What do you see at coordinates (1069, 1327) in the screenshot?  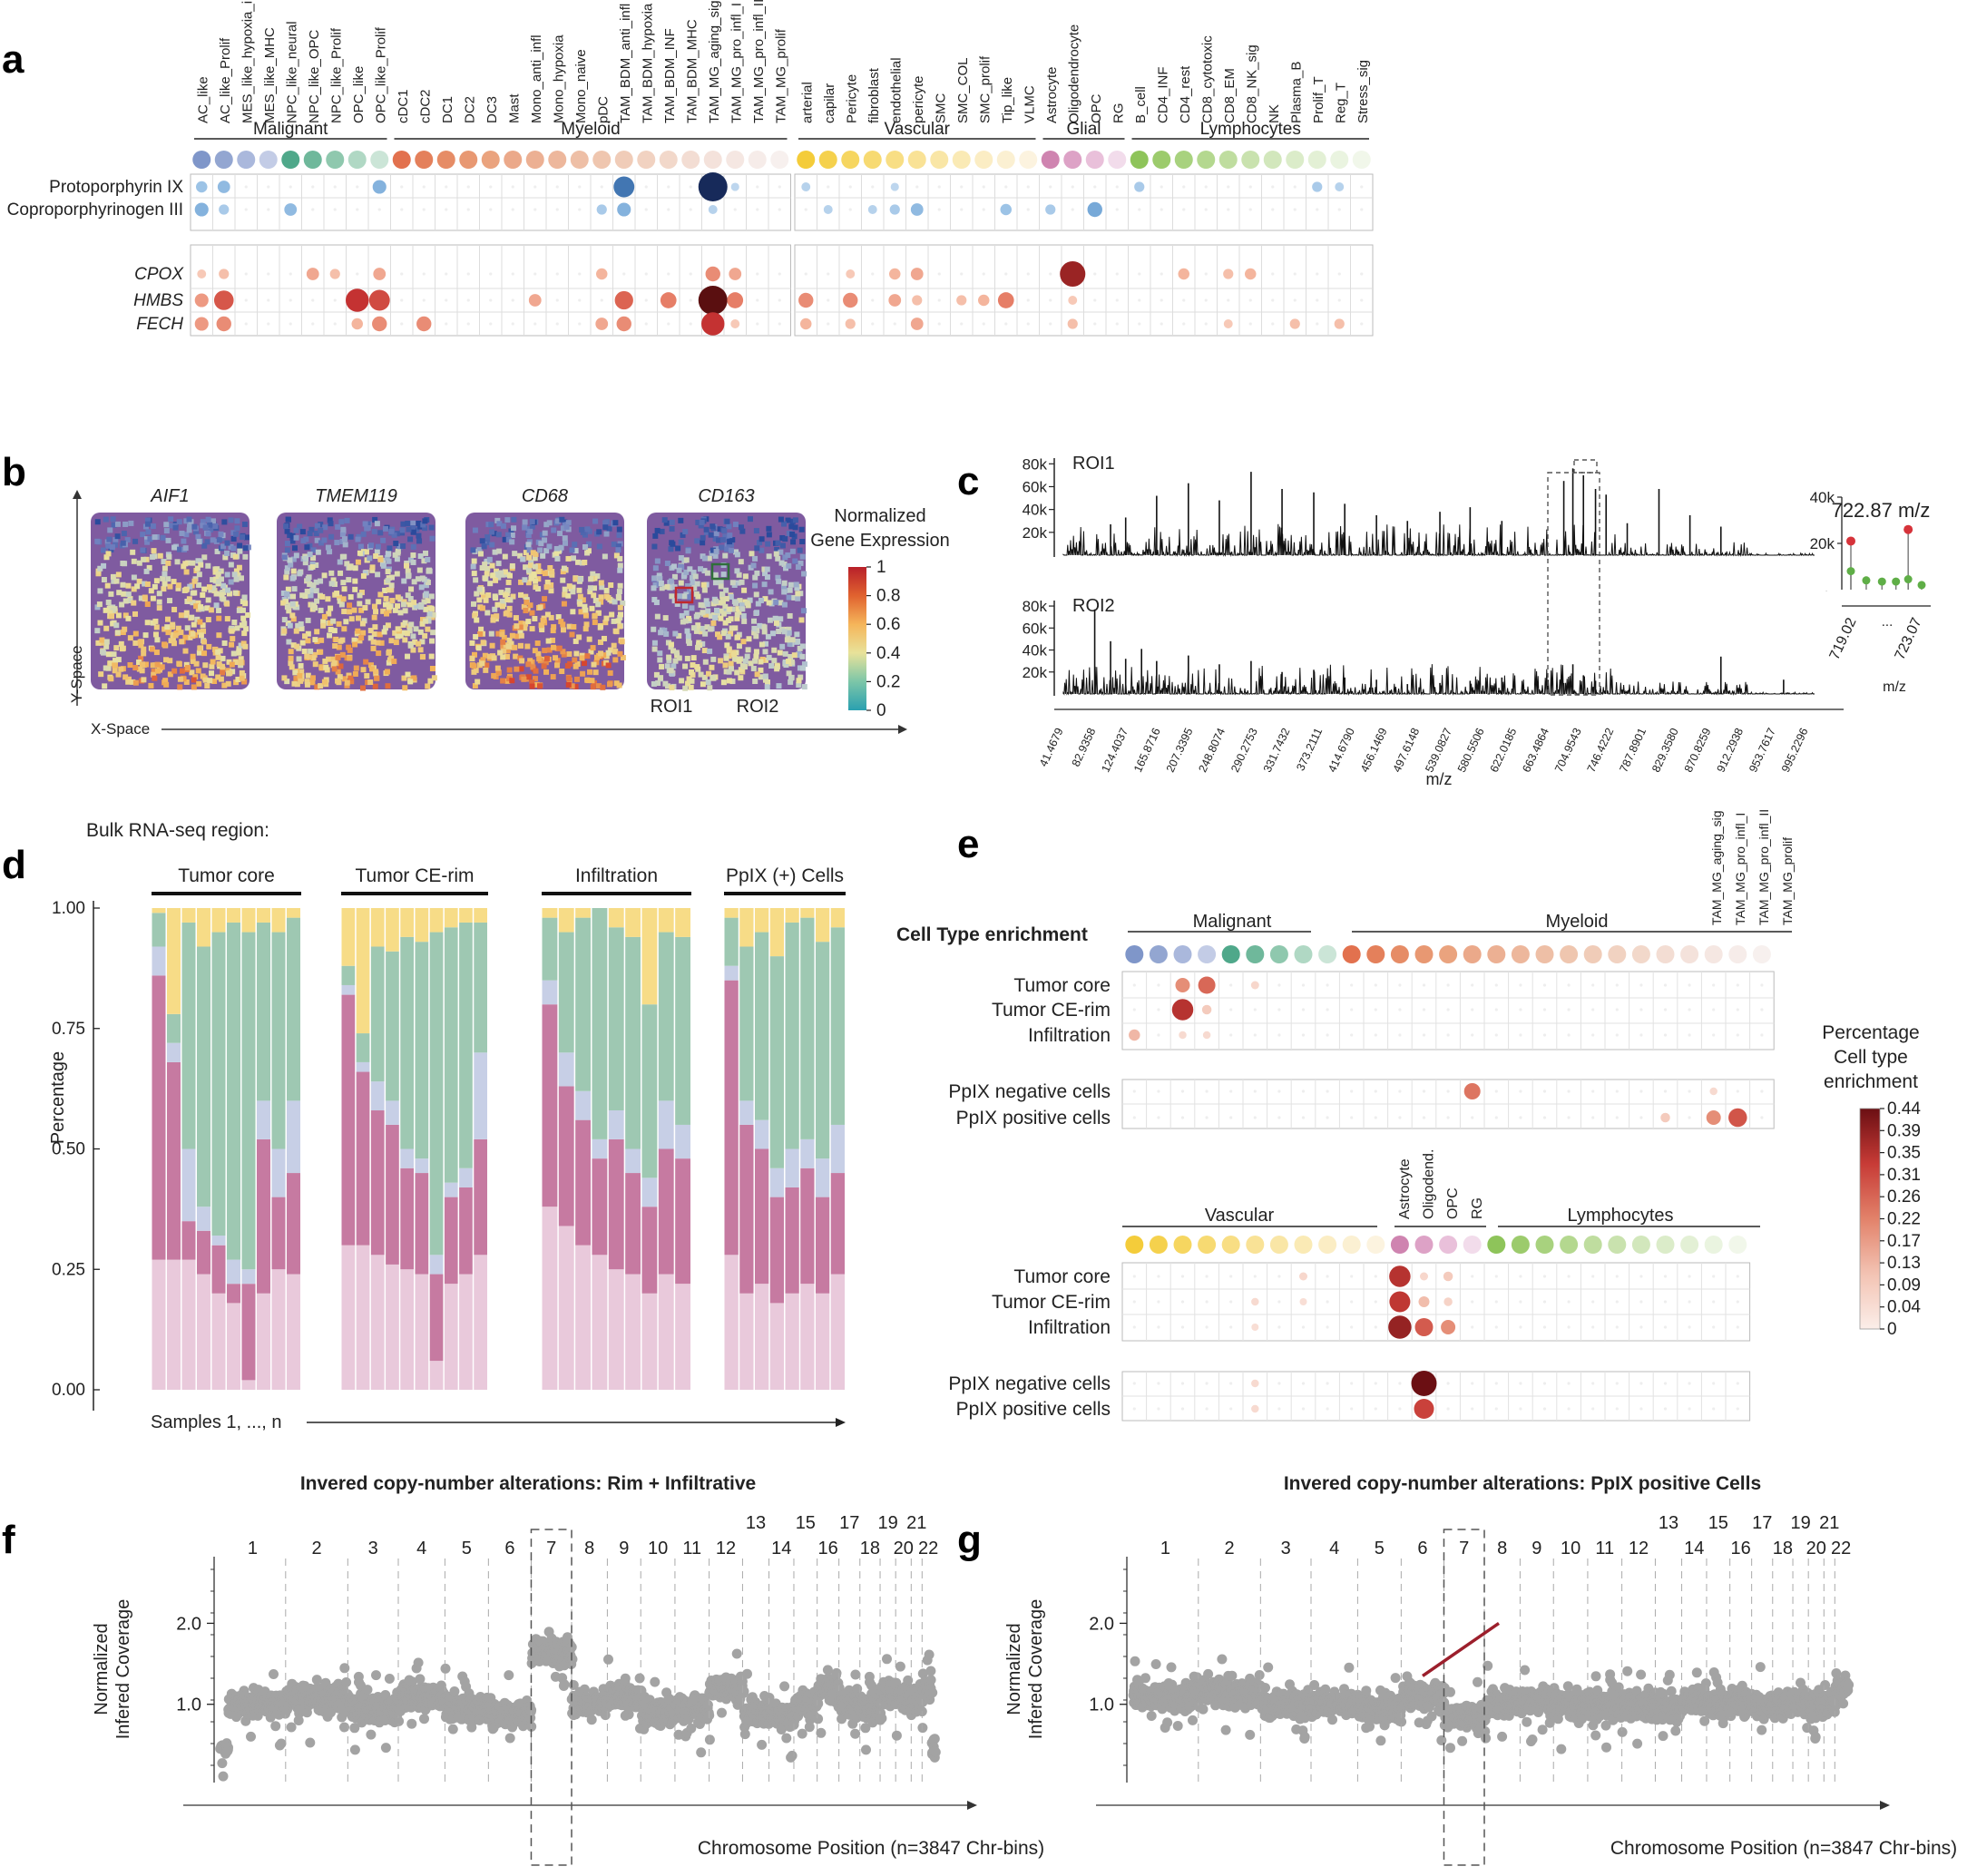 I see `row-label: Infiltration` at bounding box center [1069, 1327].